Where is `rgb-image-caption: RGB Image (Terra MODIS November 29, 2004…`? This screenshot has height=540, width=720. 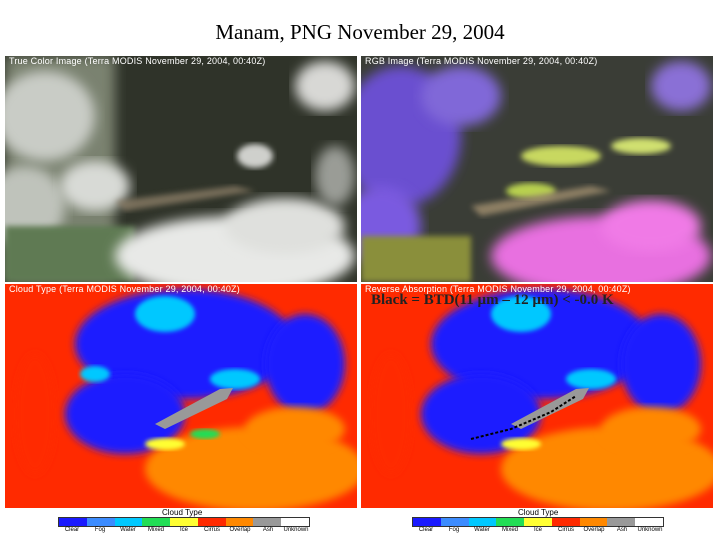
rgb-image-caption: RGB Image (Terra MODIS November 29, 2004… is located at coordinates (481, 61).